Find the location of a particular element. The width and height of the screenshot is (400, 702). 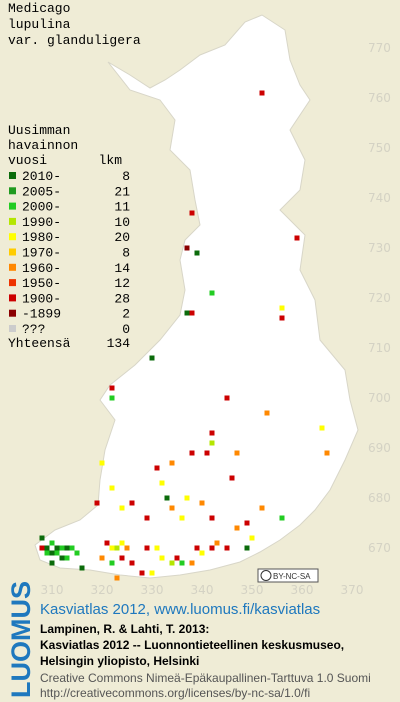

y-tick-label: 700 is located at coordinates (379, 398).